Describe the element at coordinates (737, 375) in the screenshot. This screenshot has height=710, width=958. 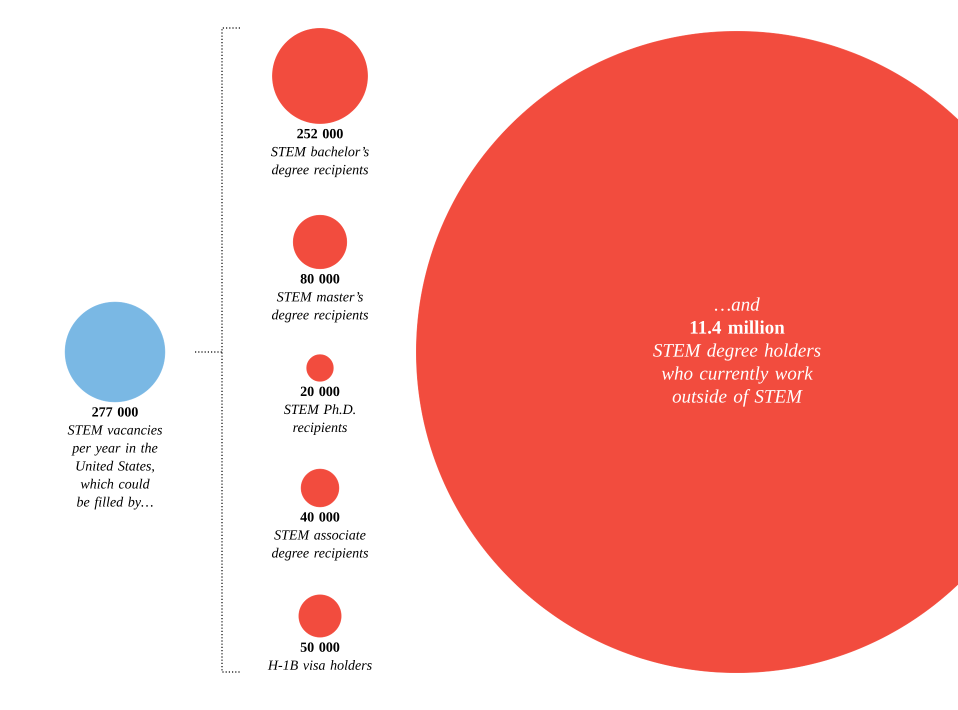
I see `category-label: STEM degree holders who currently work outside of STEM` at that location.